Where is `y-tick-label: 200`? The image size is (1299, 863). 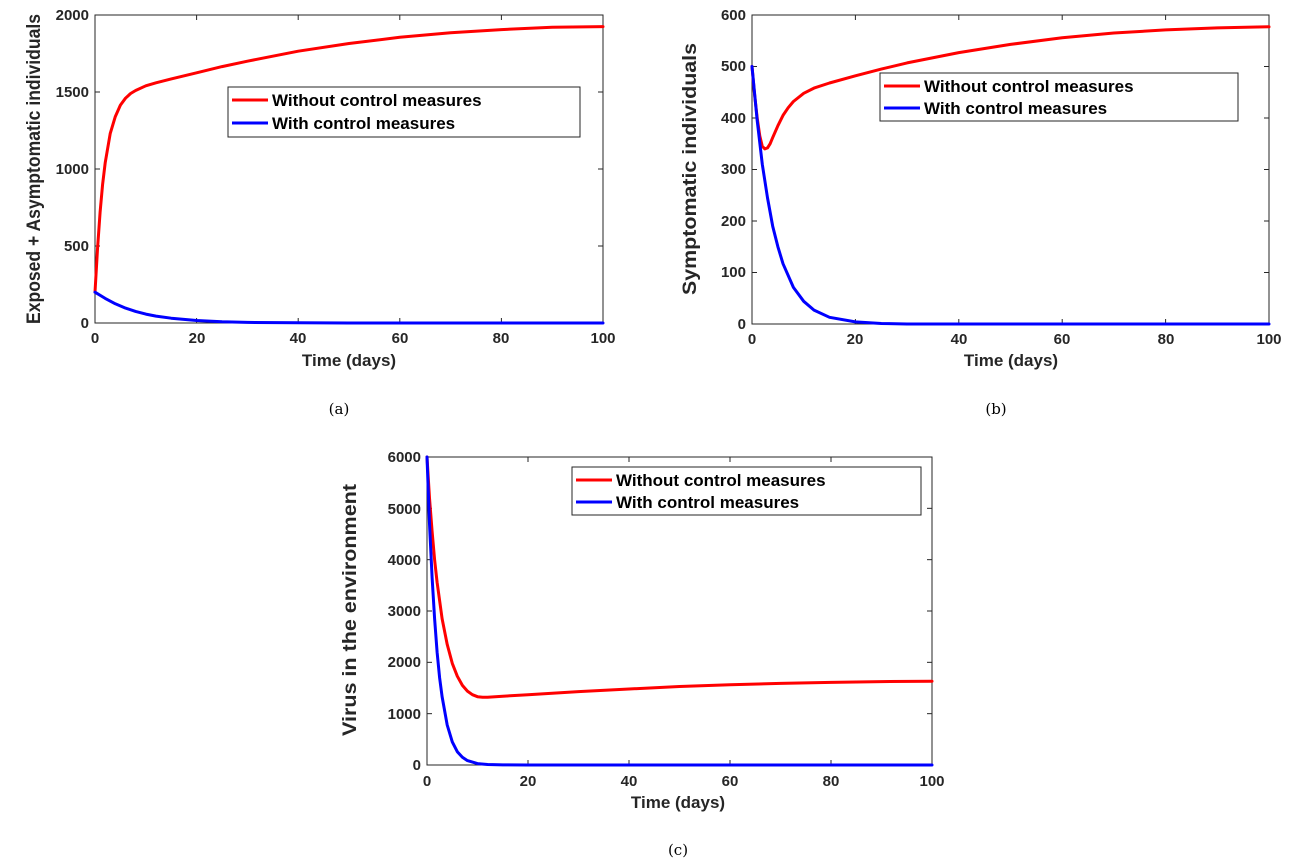
y-tick-label: 200 is located at coordinates (733, 221).